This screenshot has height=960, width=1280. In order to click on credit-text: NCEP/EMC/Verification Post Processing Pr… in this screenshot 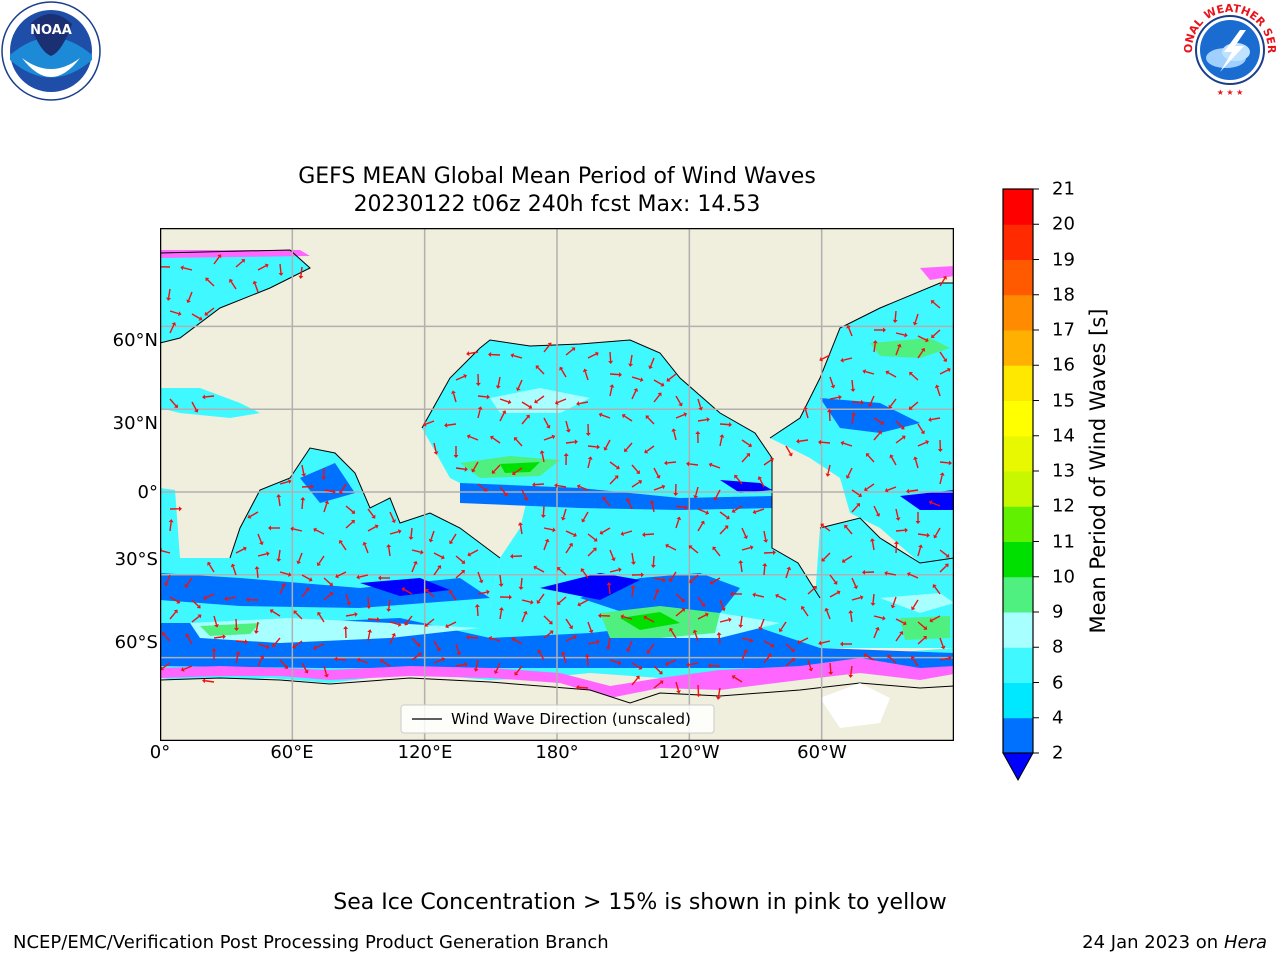, I will do `click(311, 942)`.